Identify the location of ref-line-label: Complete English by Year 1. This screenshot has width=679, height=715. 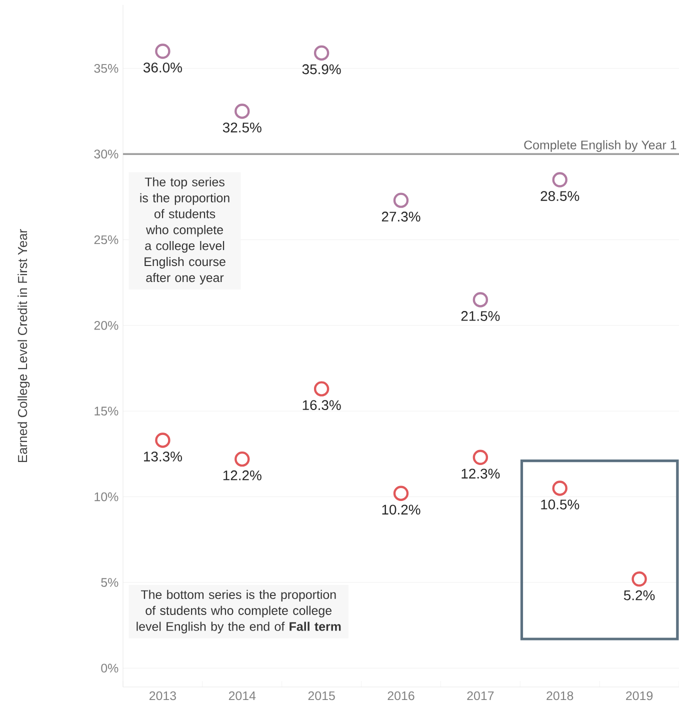
(600, 146).